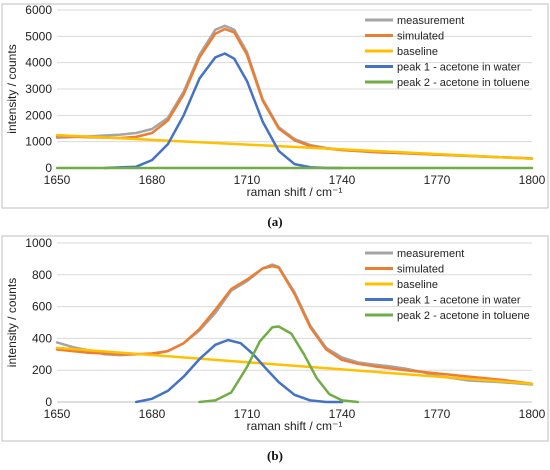  What do you see at coordinates (420, 37) in the screenshot?
I see `panel-a-legend-label: simulated` at bounding box center [420, 37].